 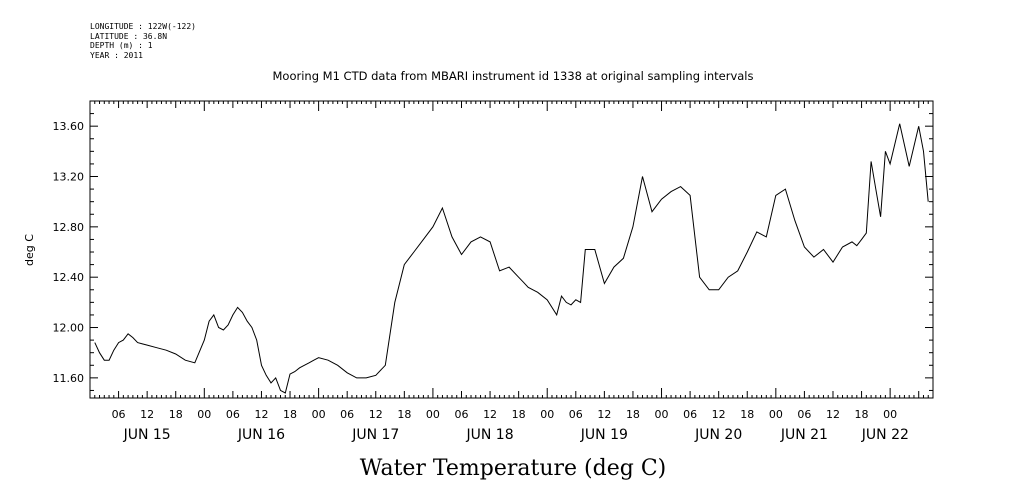 What do you see at coordinates (69, 328) in the screenshot?
I see `y-tick-label: 12.00` at bounding box center [69, 328].